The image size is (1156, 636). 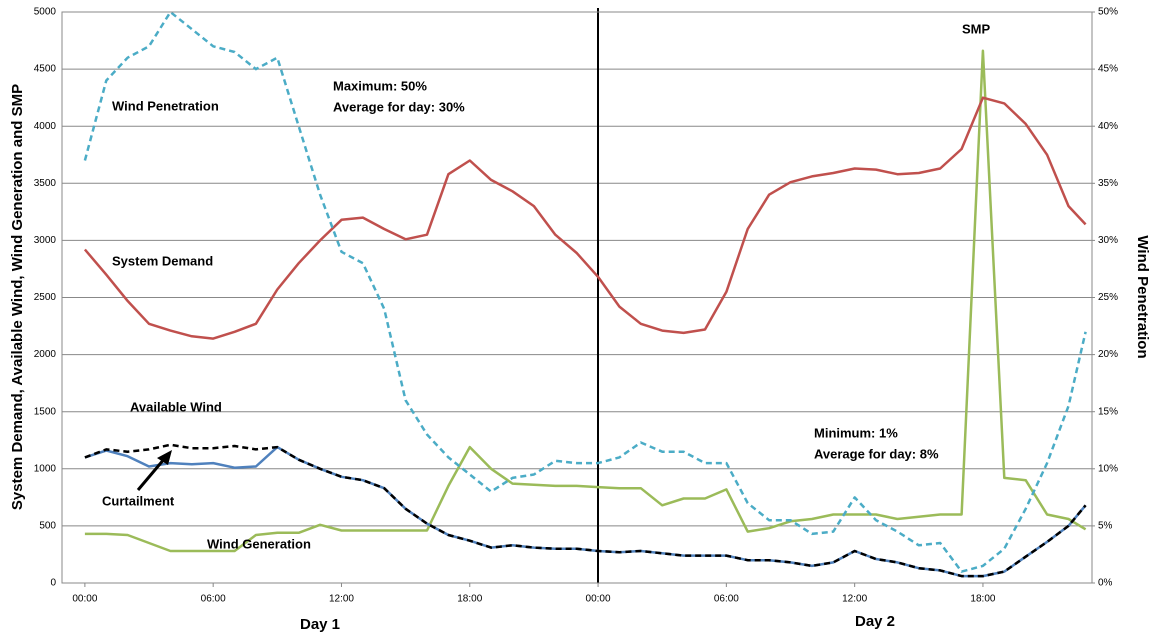 I want to click on y2-tick-label: 25%, so click(x=1108, y=297).